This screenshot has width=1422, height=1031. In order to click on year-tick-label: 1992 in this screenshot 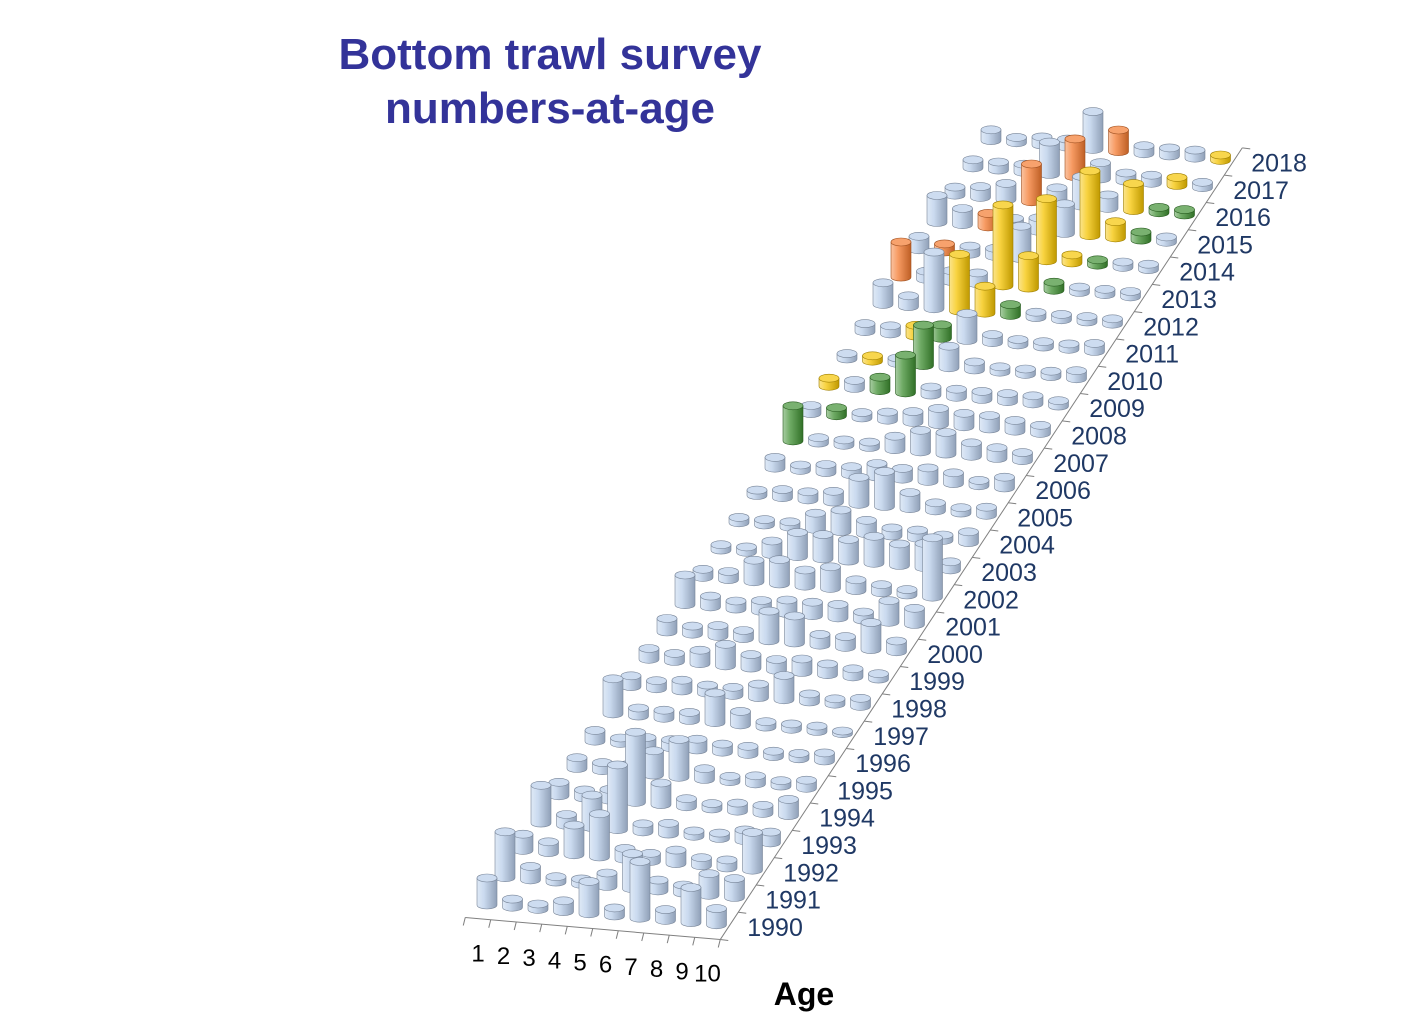, I will do `click(811, 873)`.